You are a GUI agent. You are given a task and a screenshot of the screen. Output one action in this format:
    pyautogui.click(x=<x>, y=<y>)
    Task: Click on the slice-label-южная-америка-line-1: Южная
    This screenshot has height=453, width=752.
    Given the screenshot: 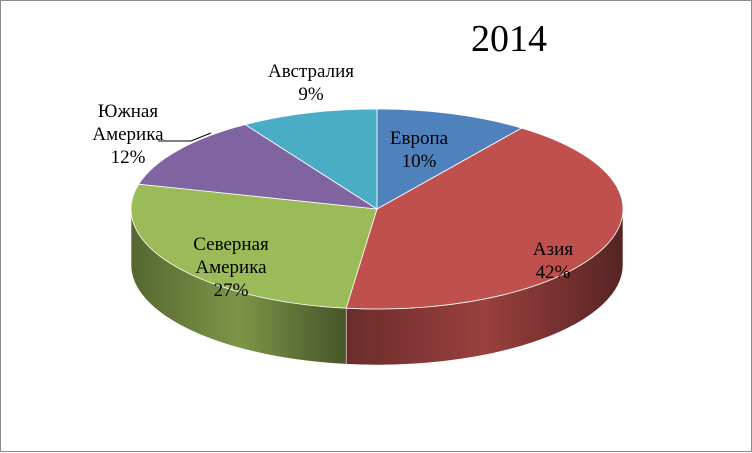 What is the action you would take?
    pyautogui.click(x=128, y=111)
    